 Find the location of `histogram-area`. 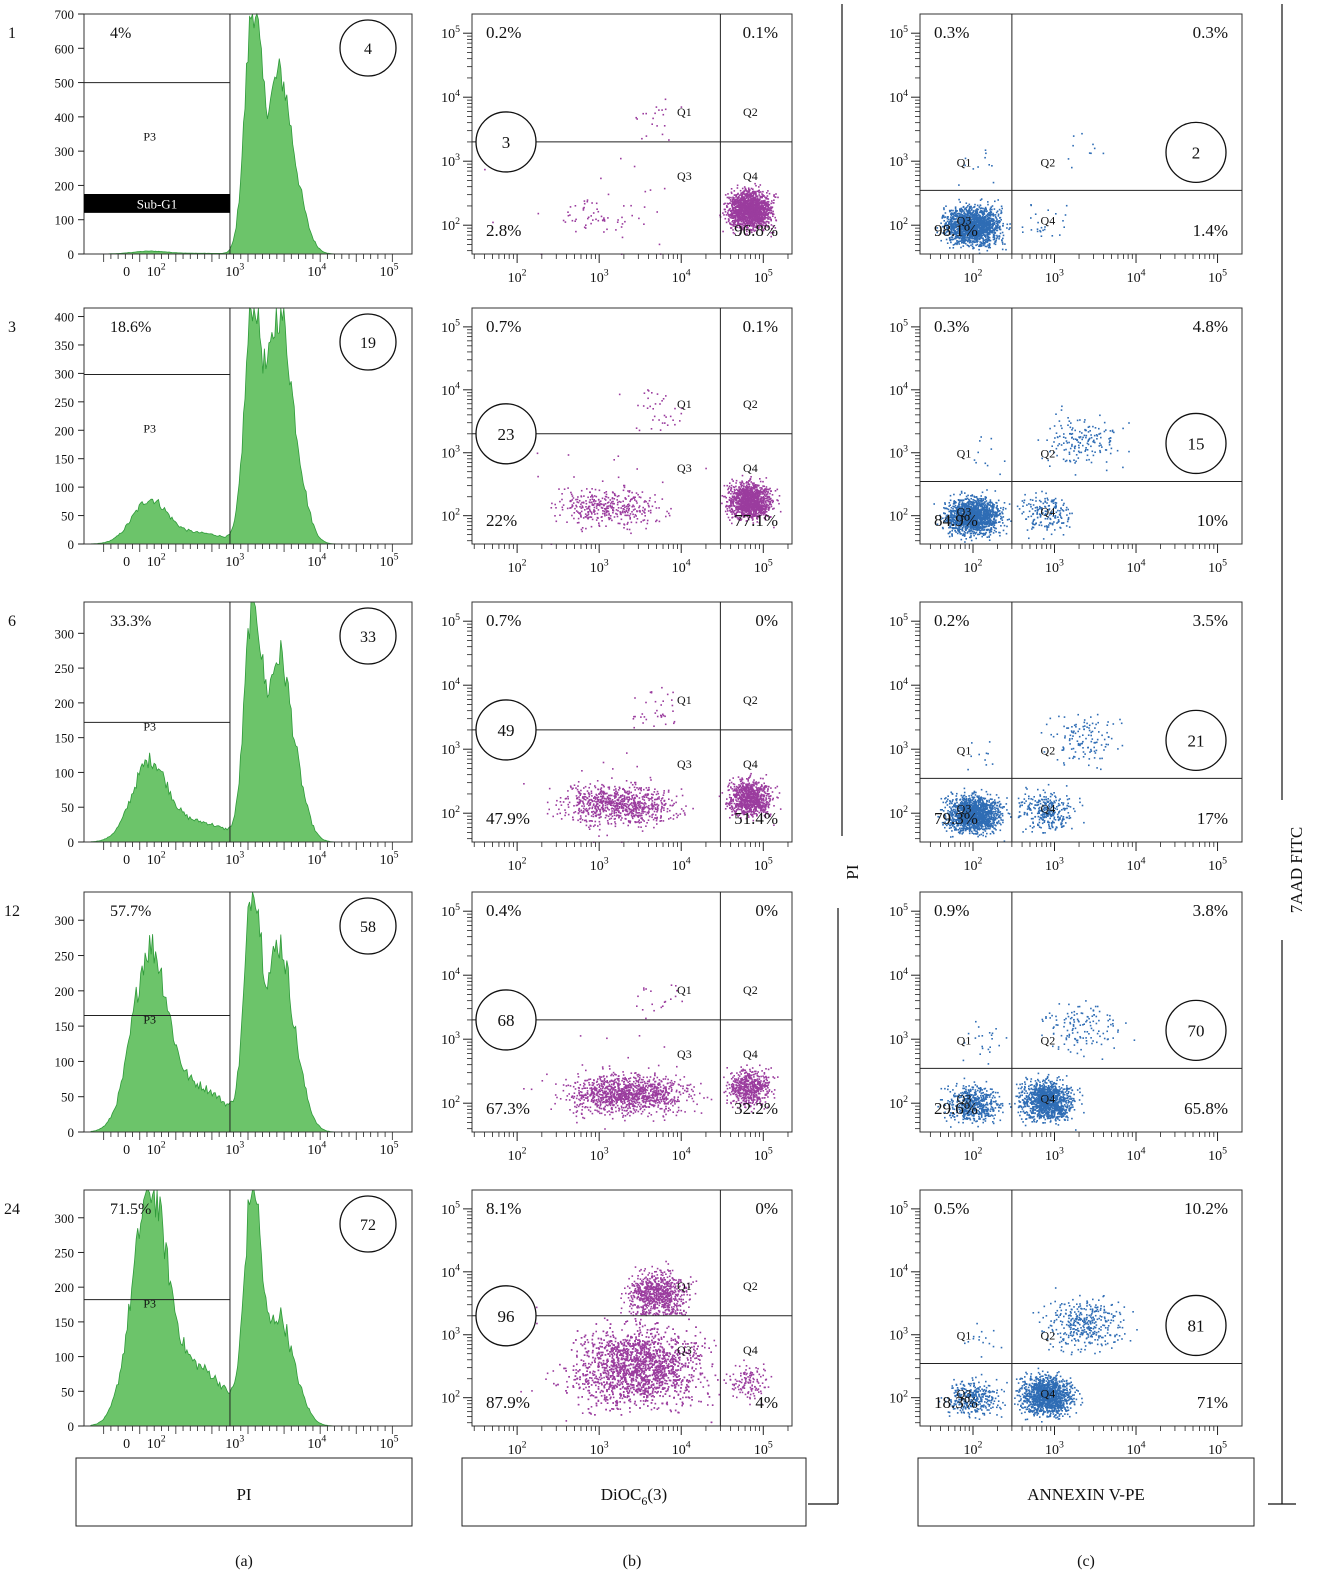

histogram-area is located at coordinates (248, 134).